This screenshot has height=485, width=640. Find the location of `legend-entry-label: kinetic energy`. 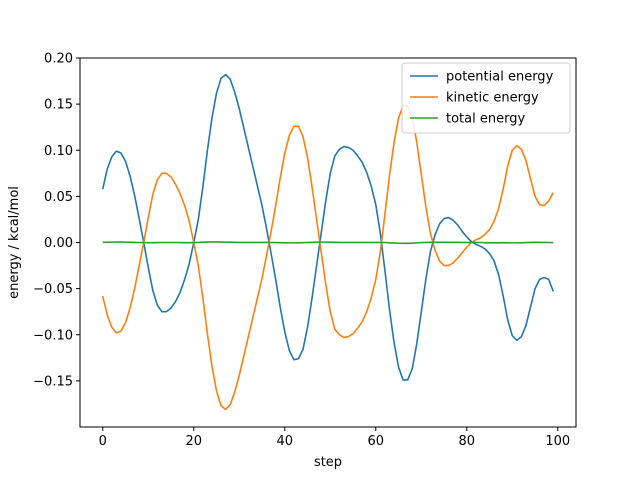

legend-entry-label: kinetic energy is located at coordinates (492, 98).